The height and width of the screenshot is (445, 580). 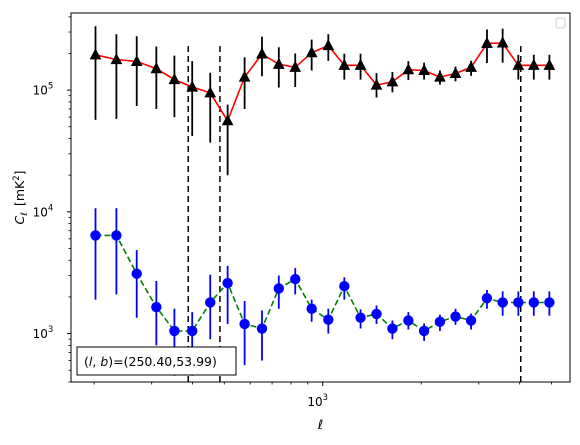 I want to click on y-tick-label-1: 10⁴, so click(x=43, y=211).